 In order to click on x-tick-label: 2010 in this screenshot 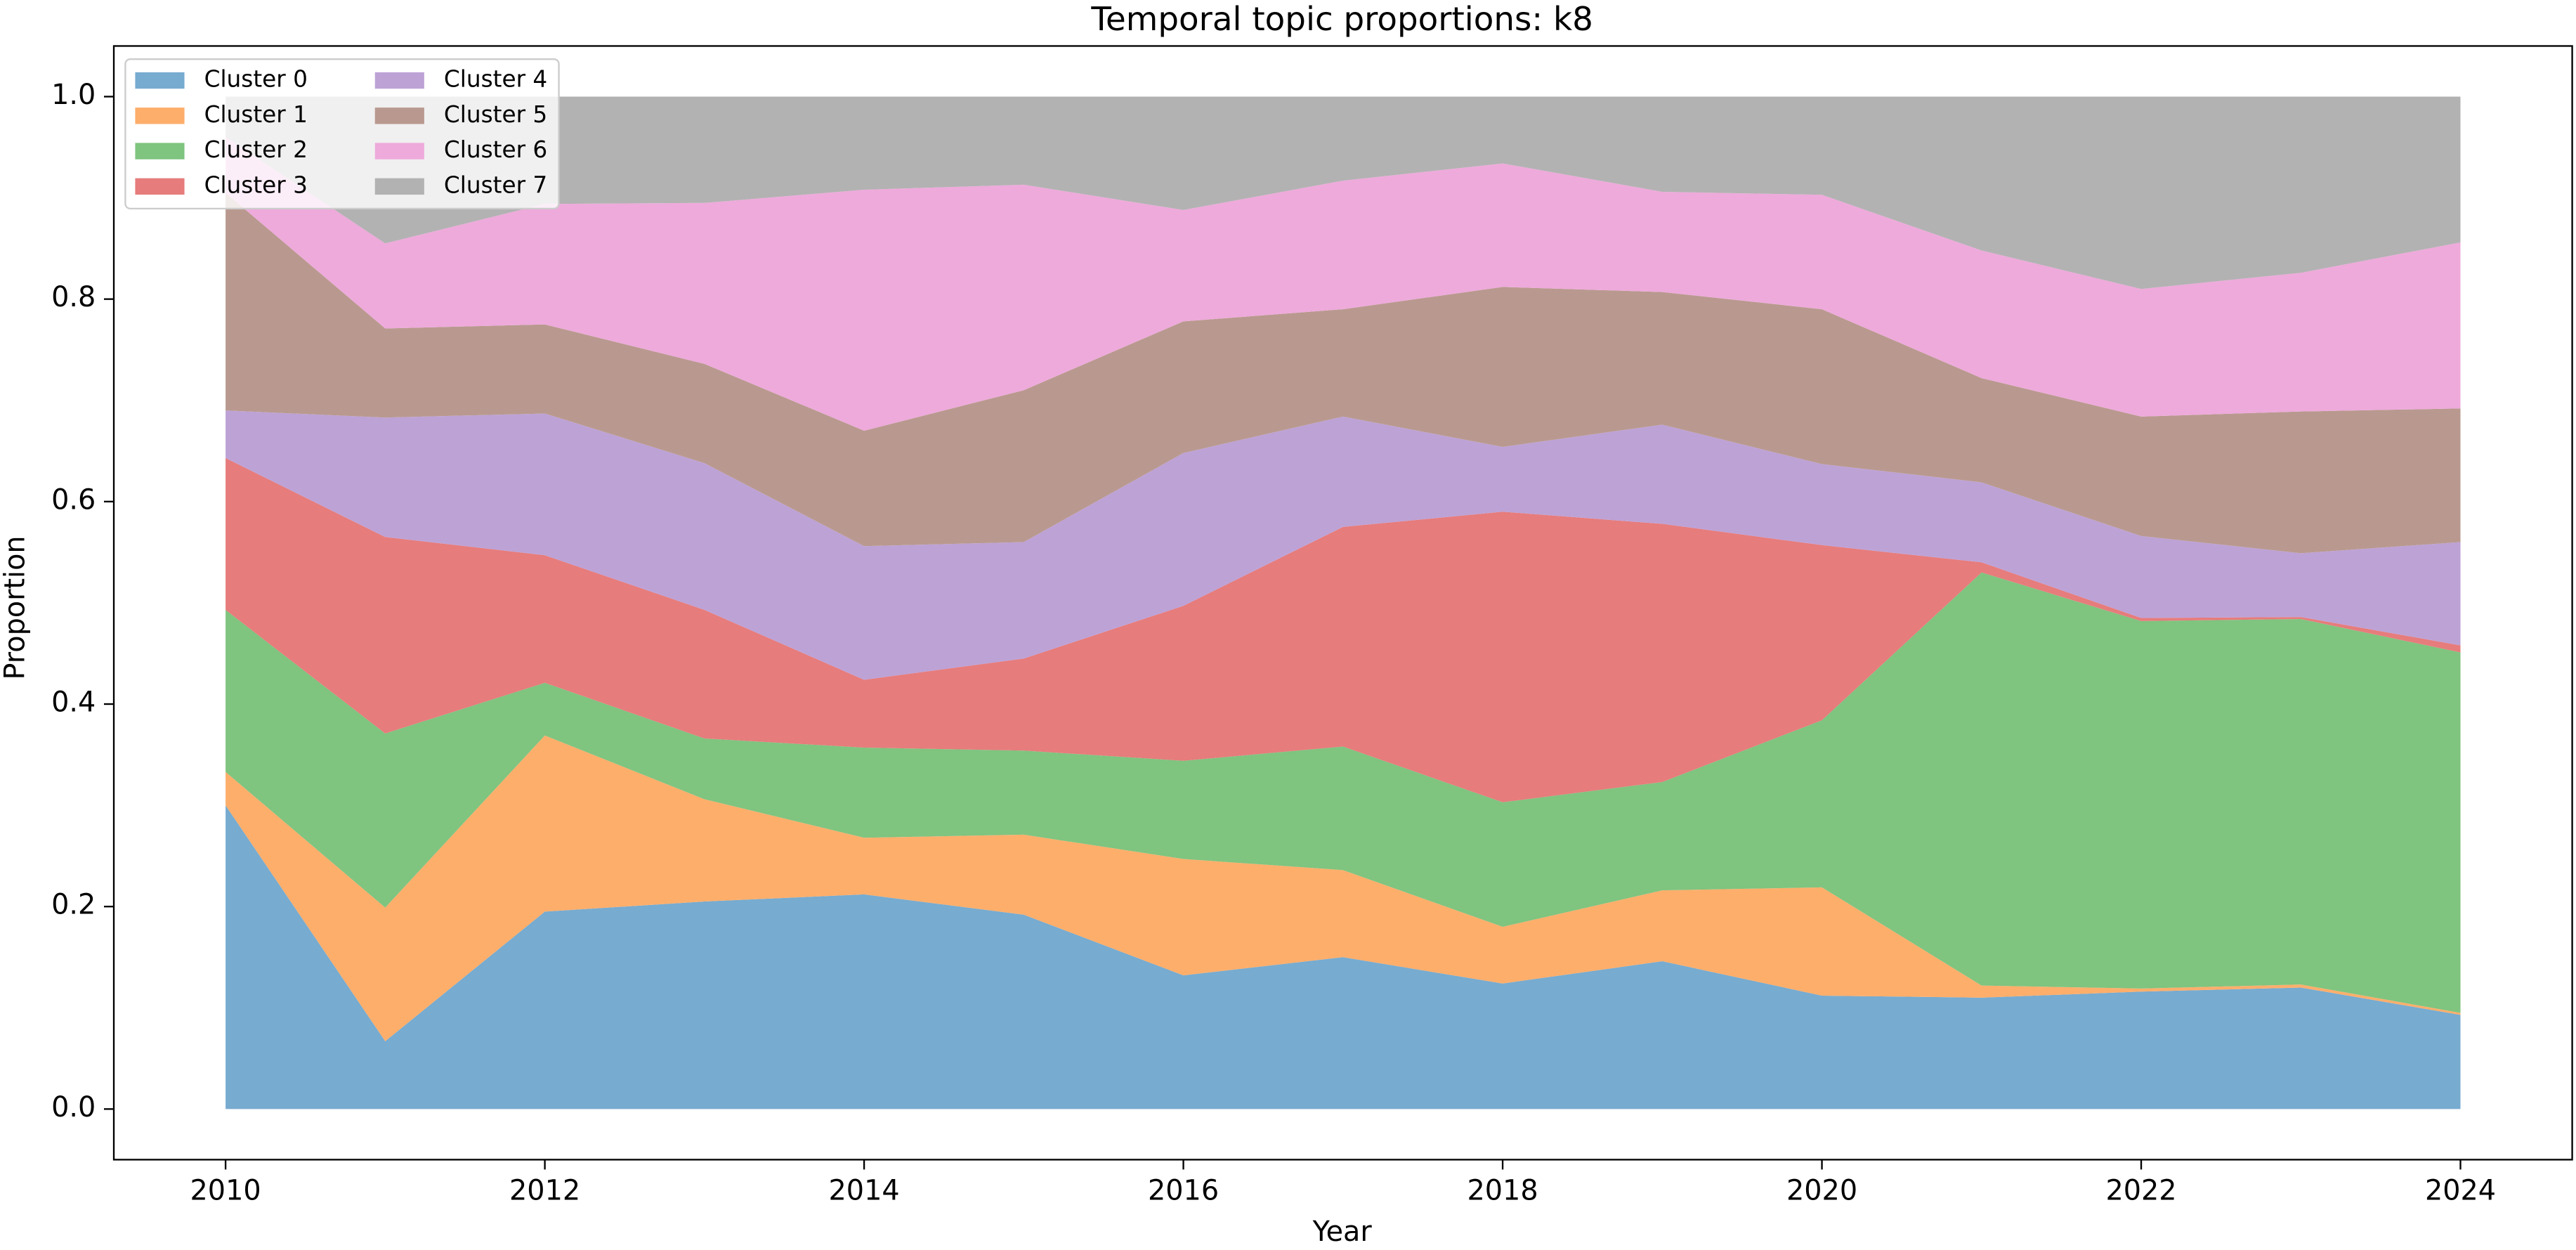, I will do `click(226, 1191)`.